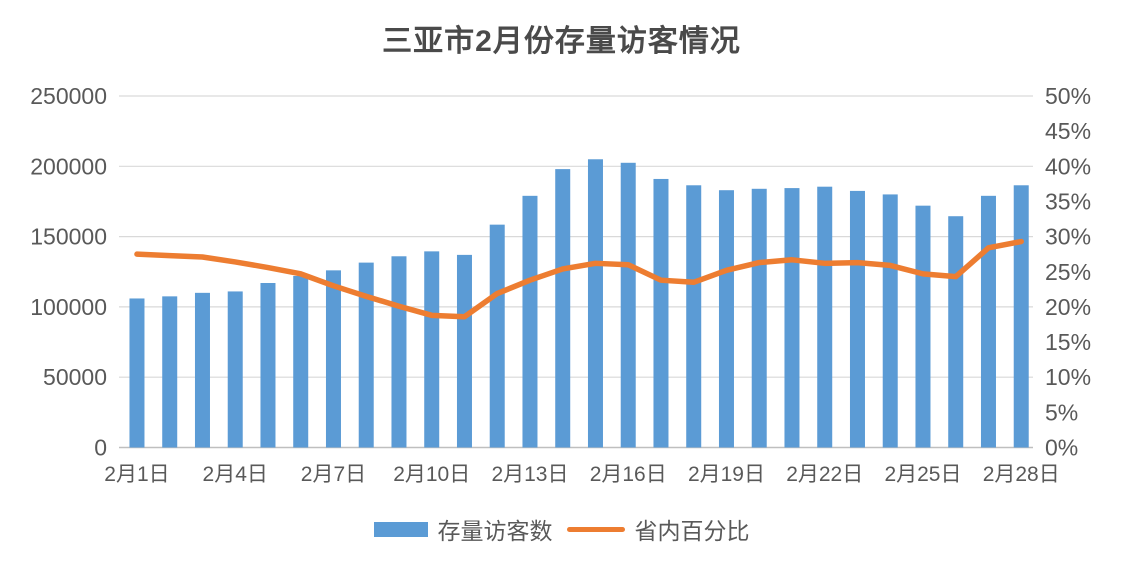 This screenshot has width=1123, height=571. Describe the element at coordinates (333, 359) in the screenshot. I see `bar-2月7日` at that location.